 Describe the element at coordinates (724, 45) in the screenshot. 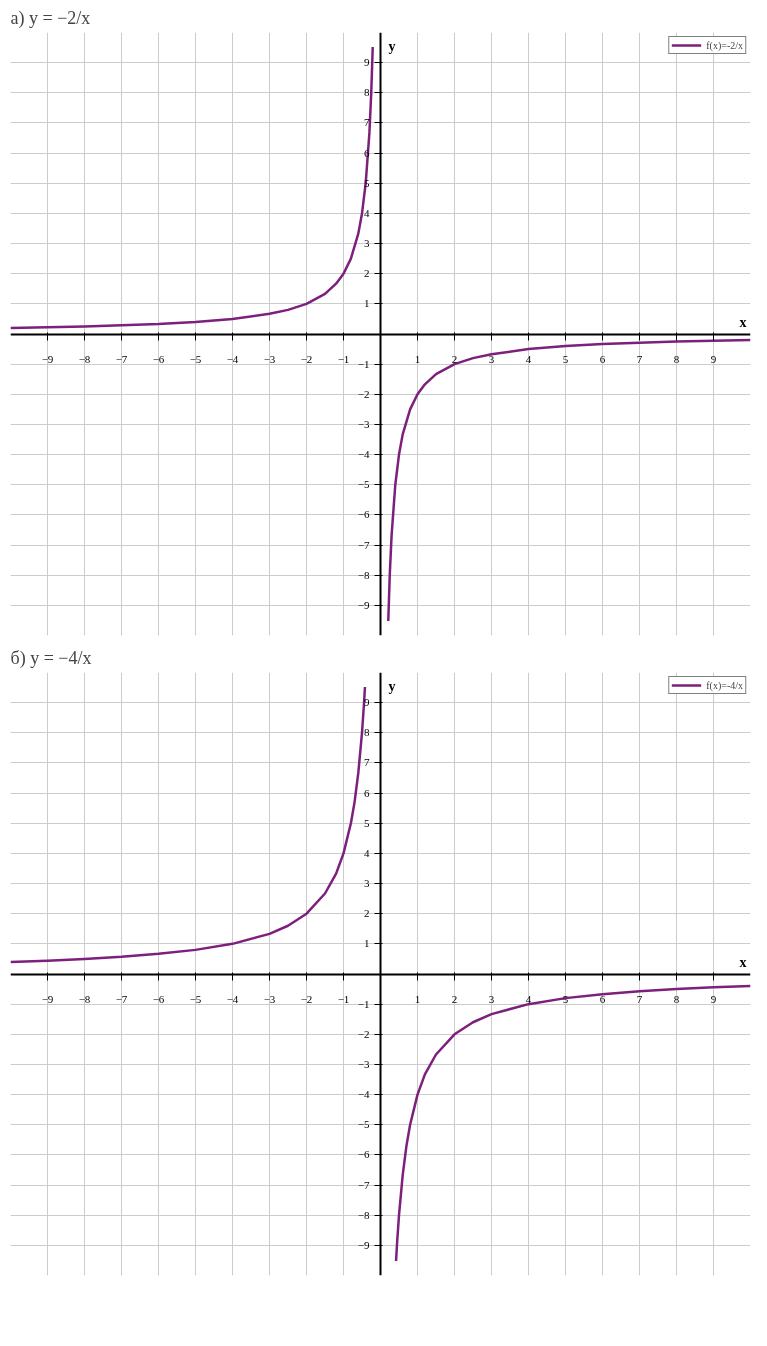

I see `legend-label: f(x)=-2/x` at that location.